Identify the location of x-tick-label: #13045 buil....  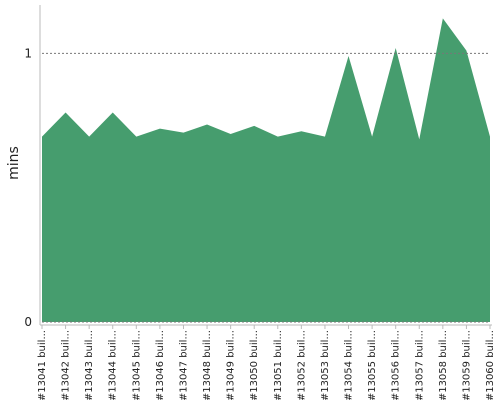
(136, 365).